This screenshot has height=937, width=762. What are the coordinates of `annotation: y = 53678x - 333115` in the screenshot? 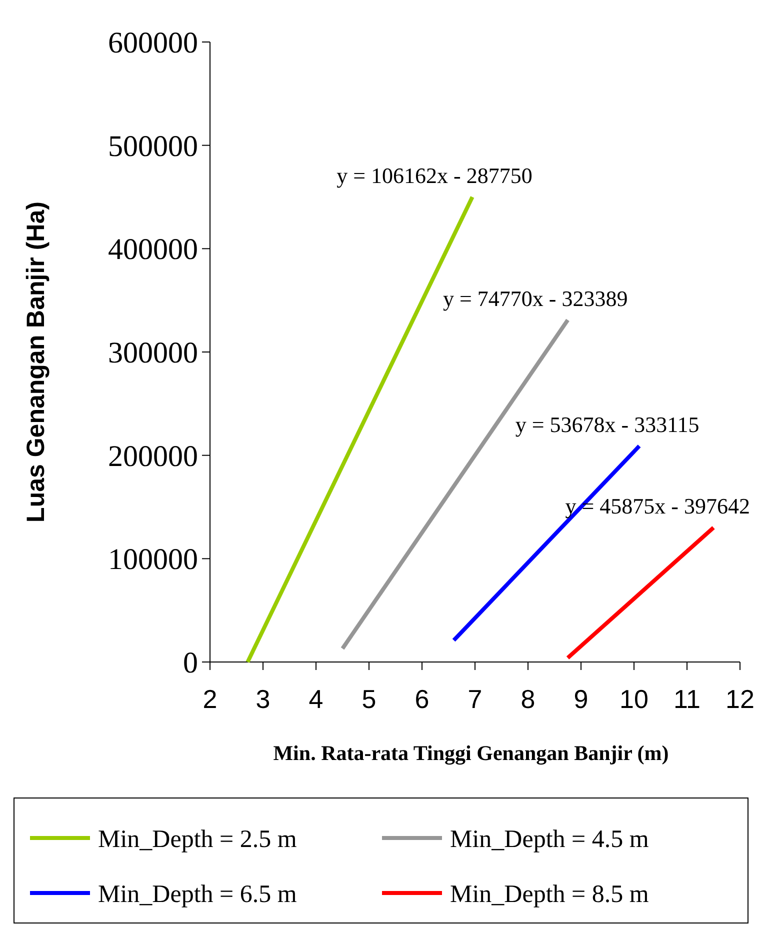 It's located at (607, 425).